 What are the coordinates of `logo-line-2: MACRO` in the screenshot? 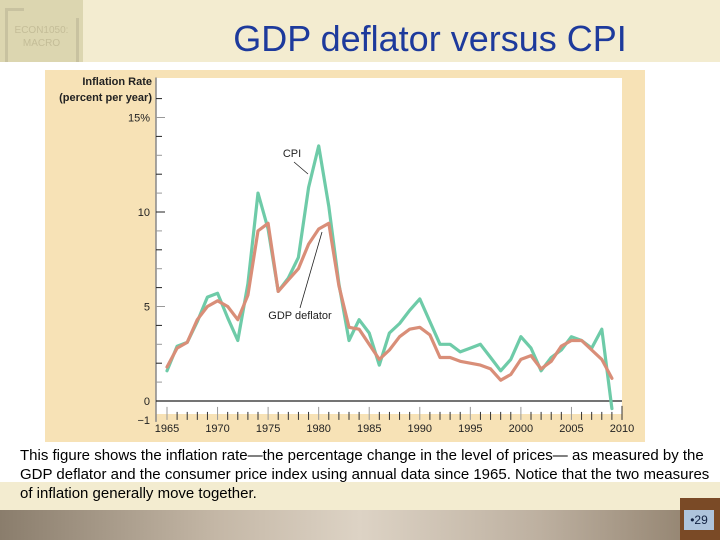 It's located at (41, 43).